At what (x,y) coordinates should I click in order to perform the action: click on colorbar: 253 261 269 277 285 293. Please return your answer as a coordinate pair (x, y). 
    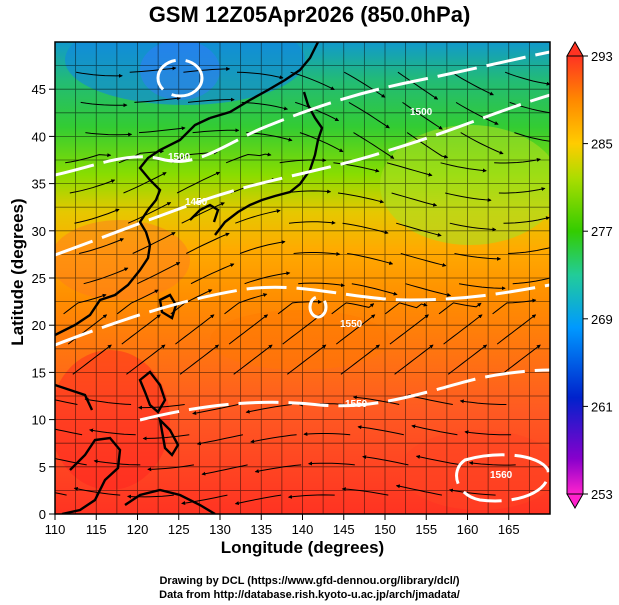
    Looking at the image, I should click on (589, 275).